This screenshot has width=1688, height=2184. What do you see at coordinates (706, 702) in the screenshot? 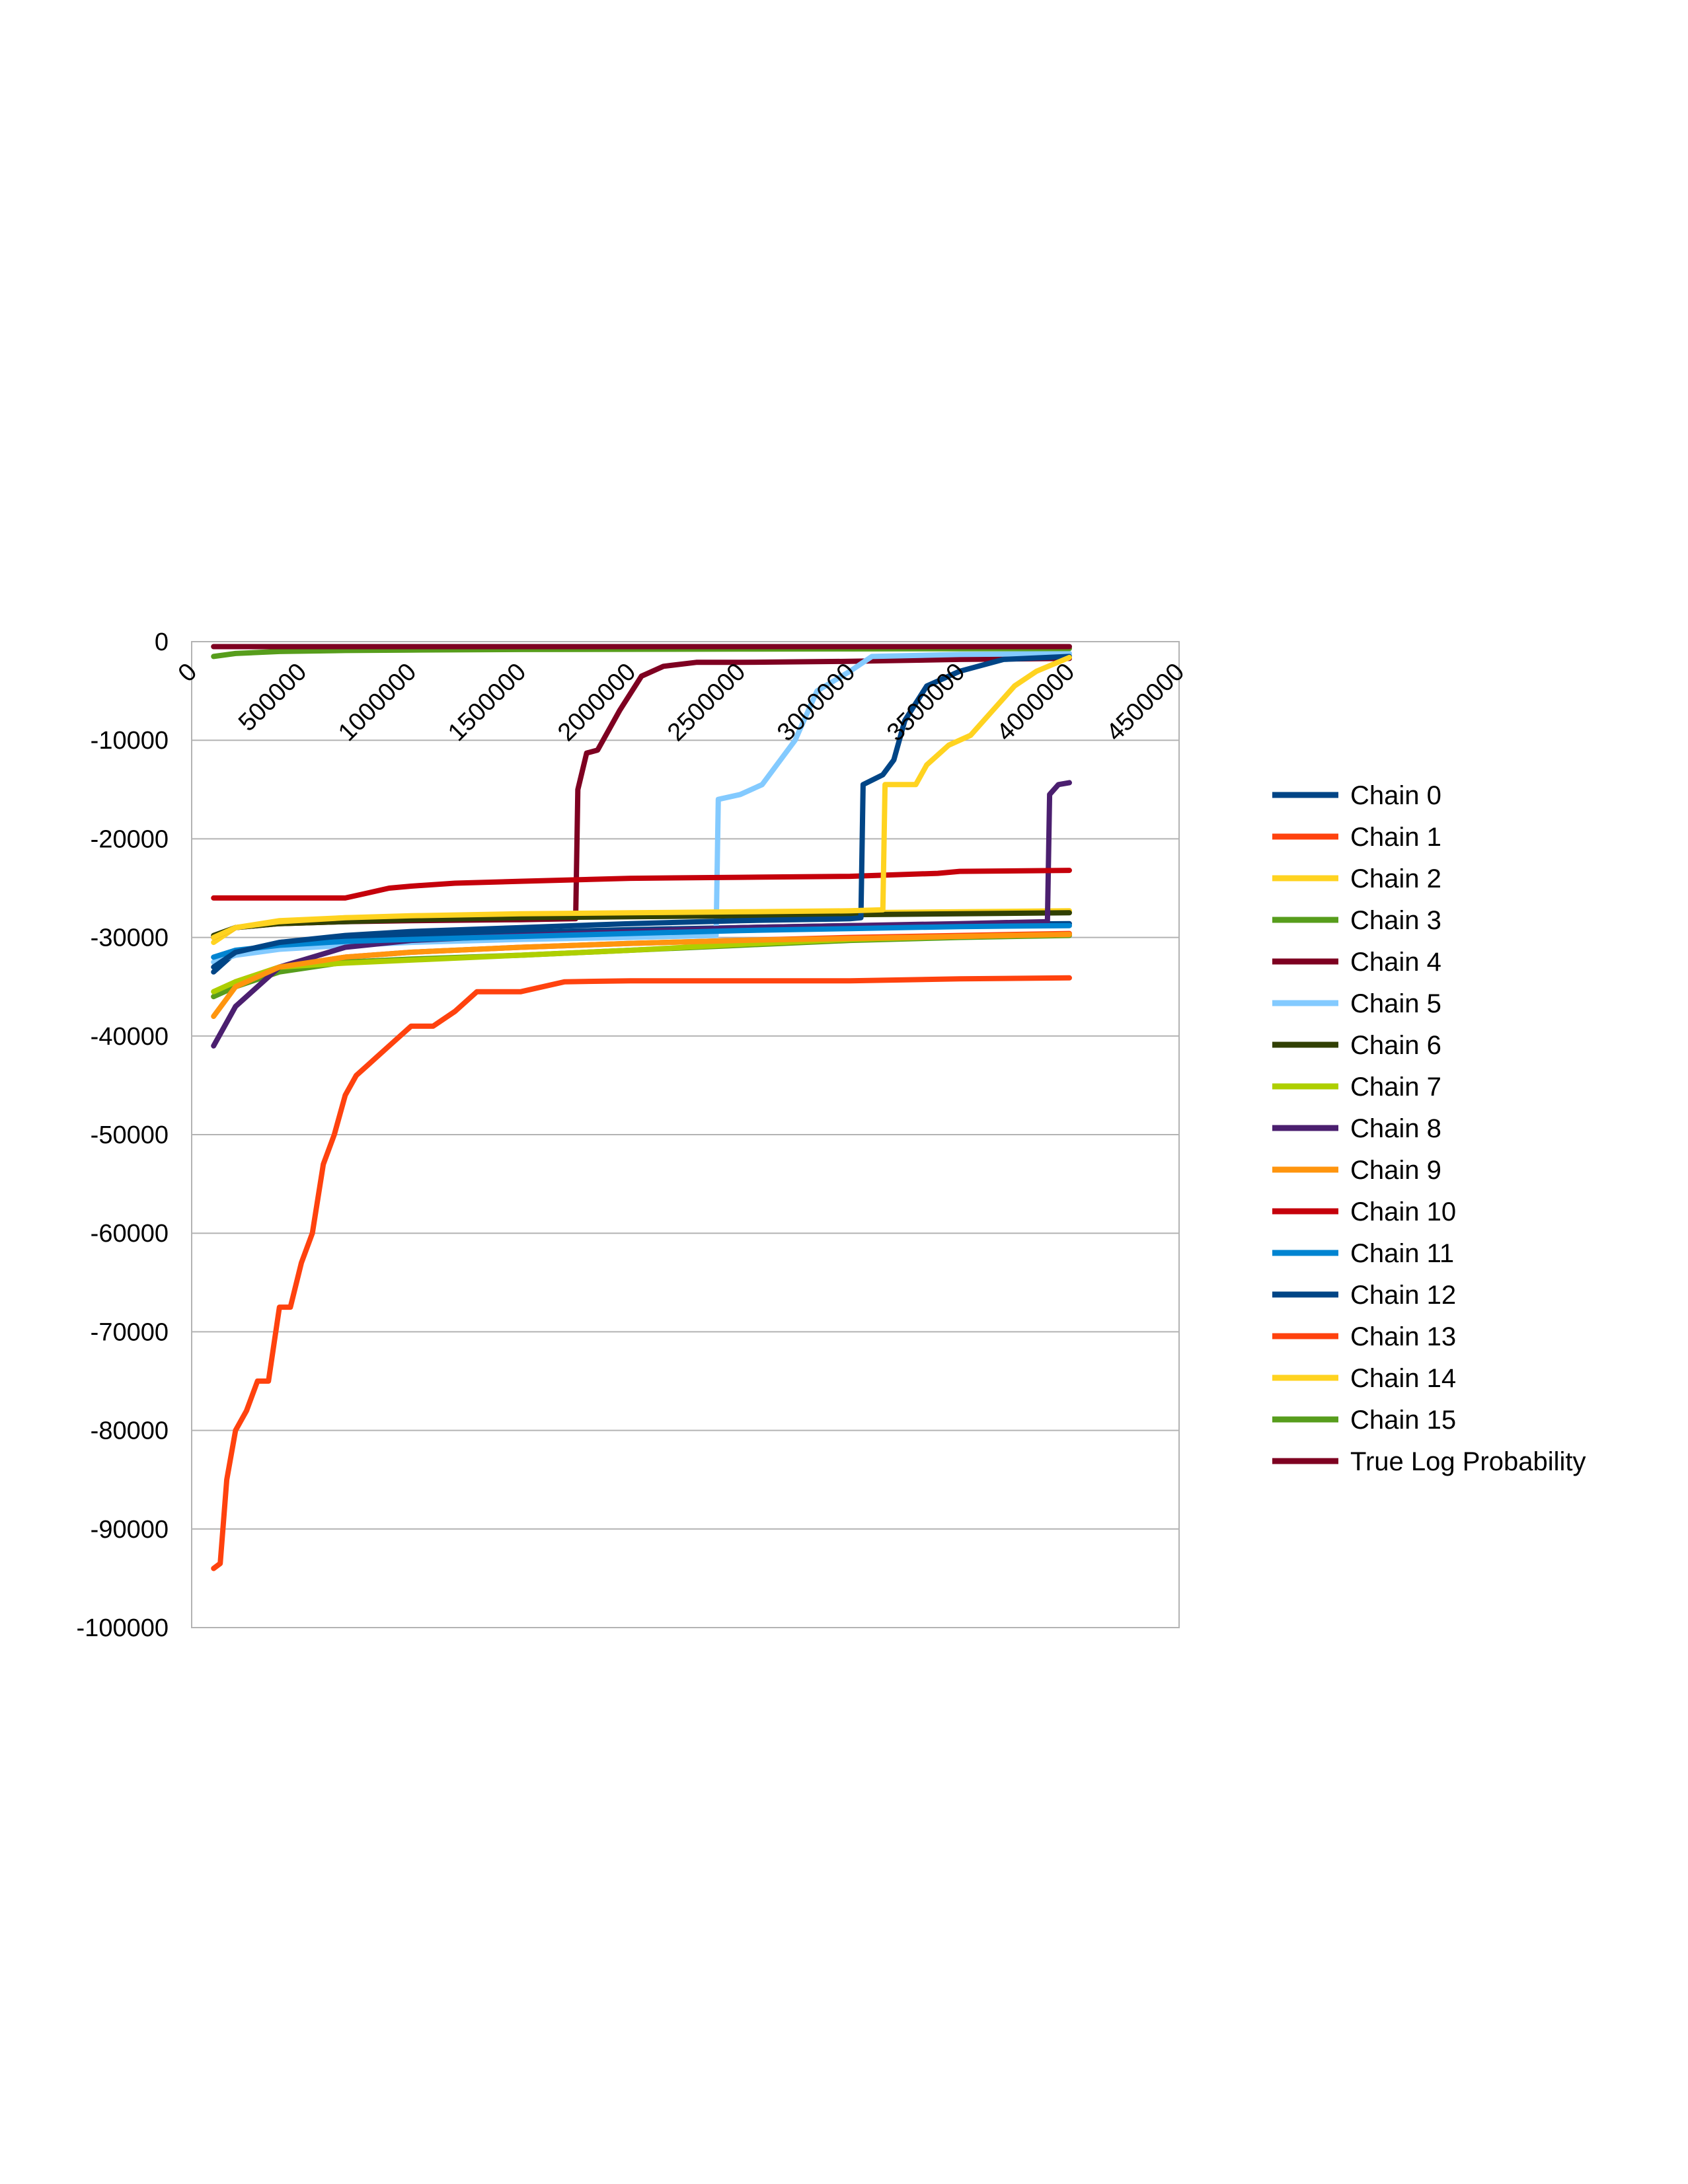
I see `x-tick-label: 2500000` at bounding box center [706, 702].